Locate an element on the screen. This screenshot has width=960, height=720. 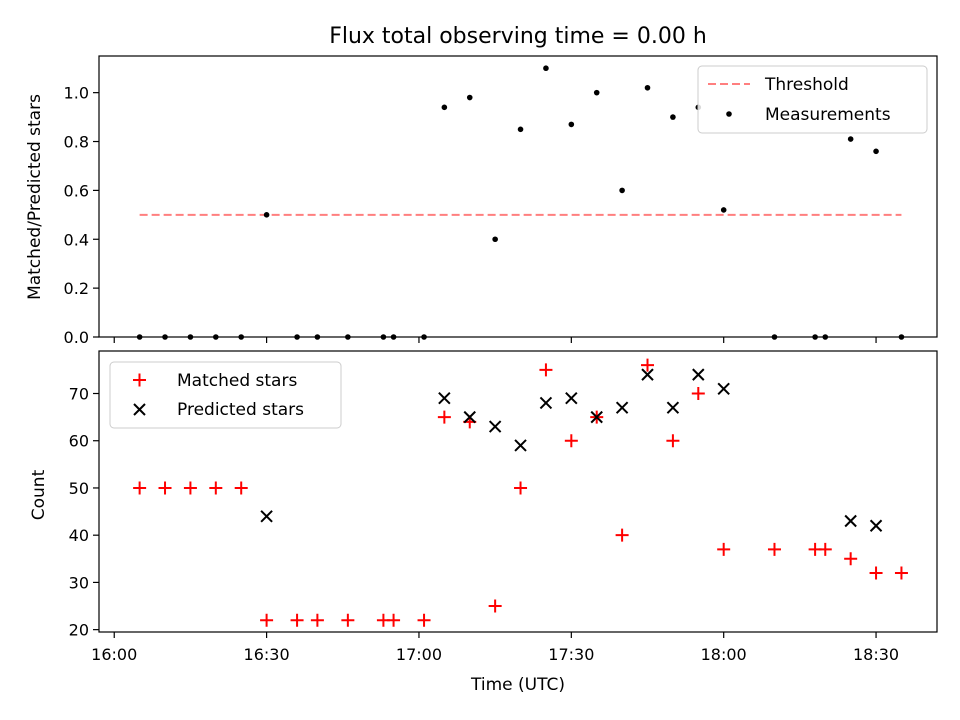
y-axis-label-count: Count is located at coordinates (39, 494).